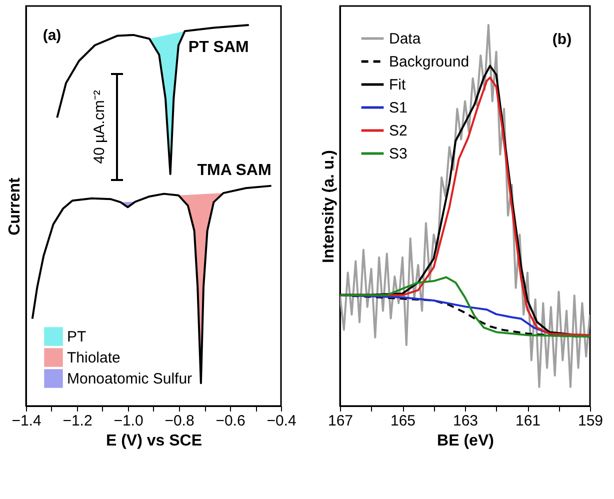 Image resolution: width=614 pixels, height=499 pixels. I want to click on legend-label: PT, so click(76, 337).